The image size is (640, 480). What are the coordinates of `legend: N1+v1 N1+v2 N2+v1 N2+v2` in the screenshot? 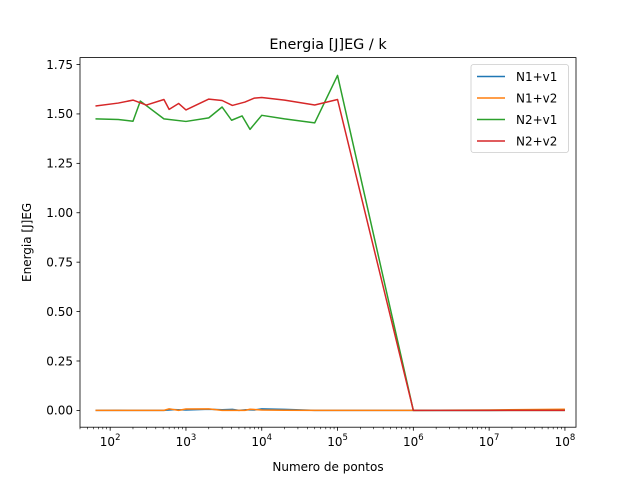 It's located at (519, 108).